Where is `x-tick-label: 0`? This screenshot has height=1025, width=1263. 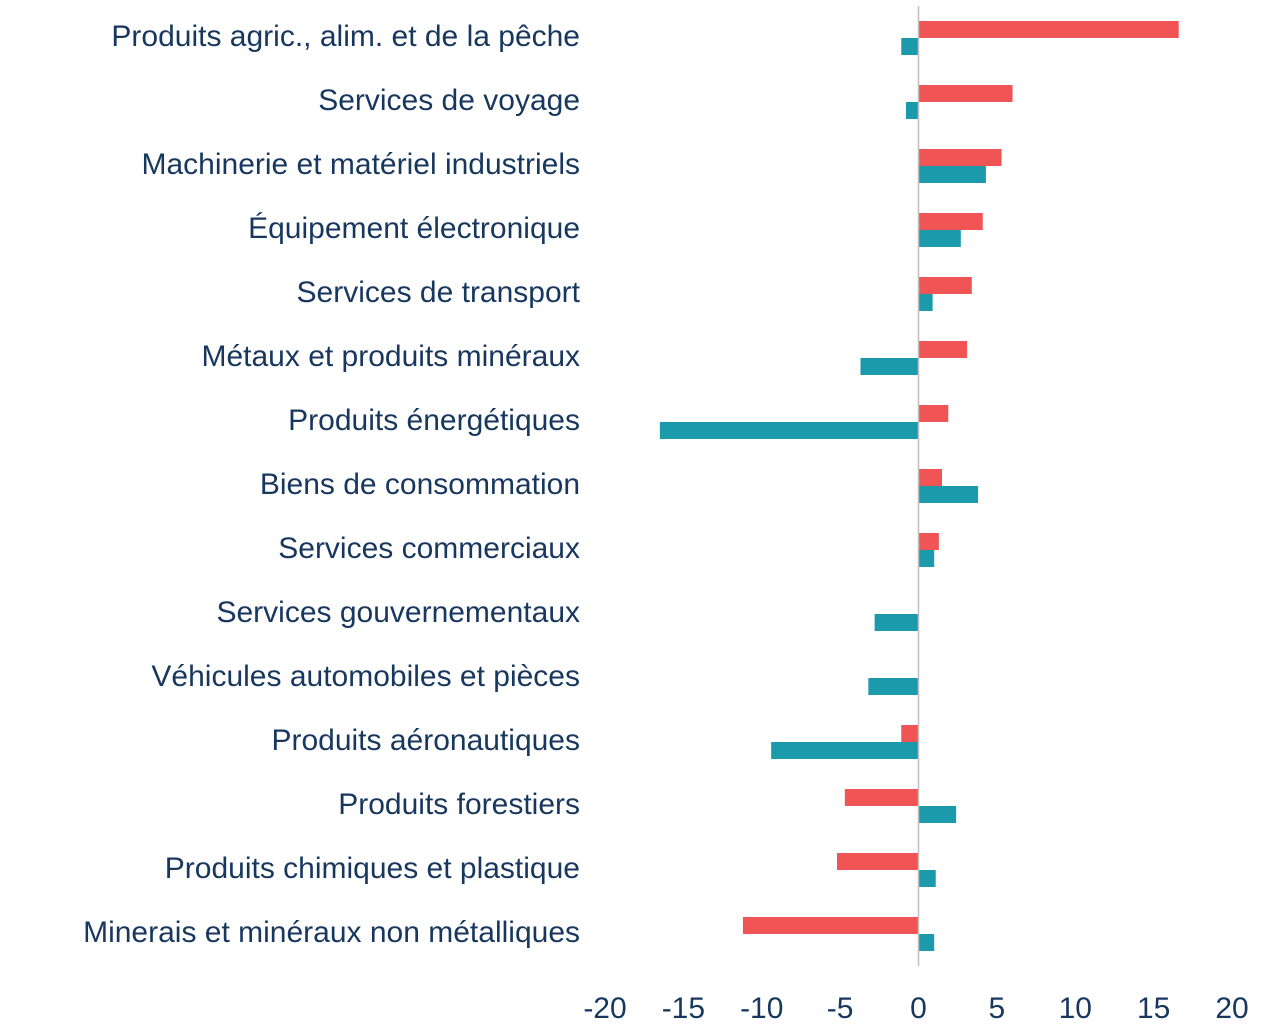
x-tick-label: 0 is located at coordinates (918, 1008).